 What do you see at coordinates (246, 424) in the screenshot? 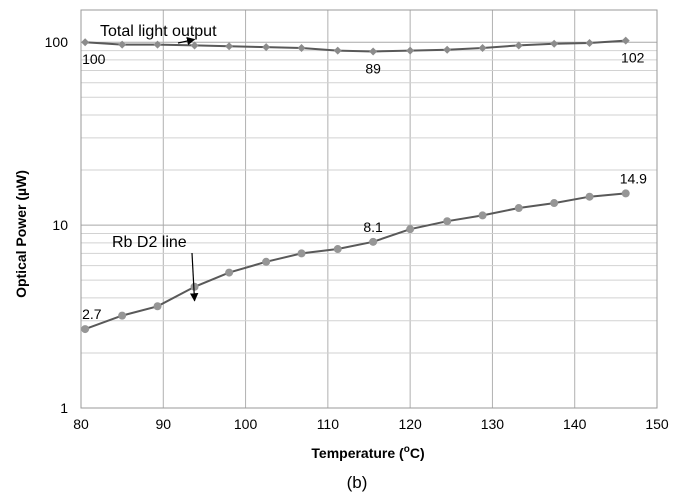
I see `x-tick-label: 100` at bounding box center [246, 424].